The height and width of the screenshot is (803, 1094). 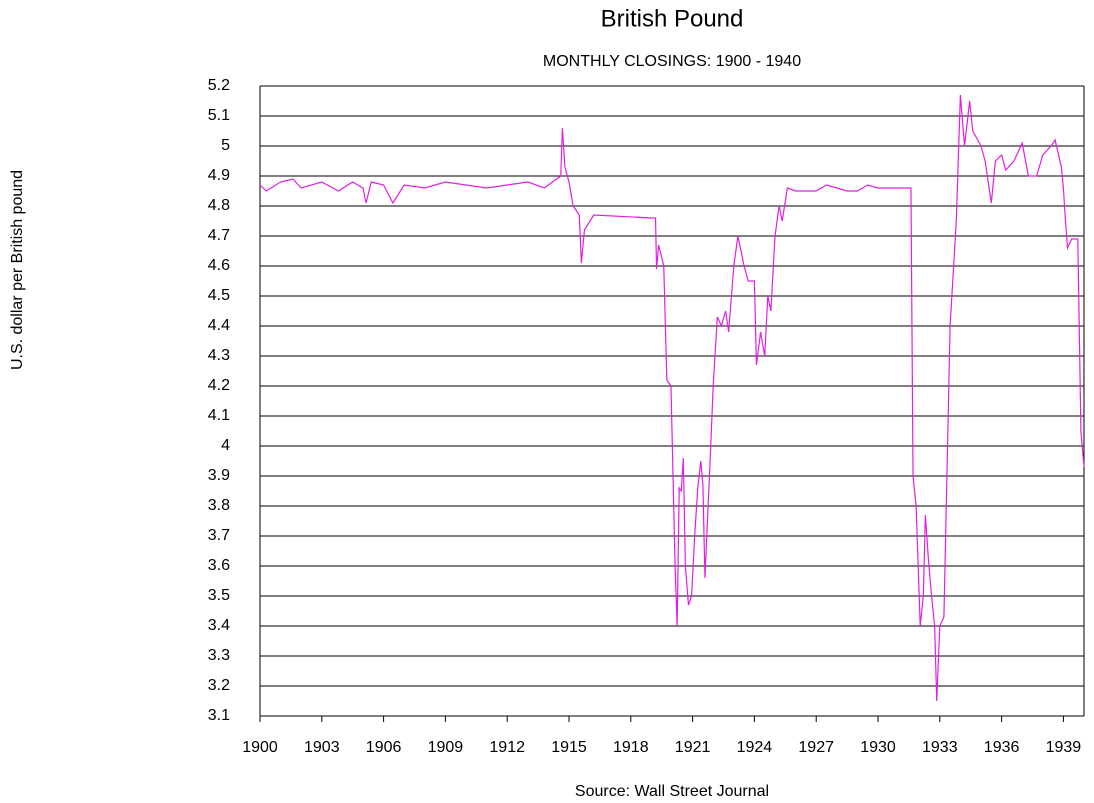 What do you see at coordinates (219, 235) in the screenshot?
I see `y-tick-label: 4.7` at bounding box center [219, 235].